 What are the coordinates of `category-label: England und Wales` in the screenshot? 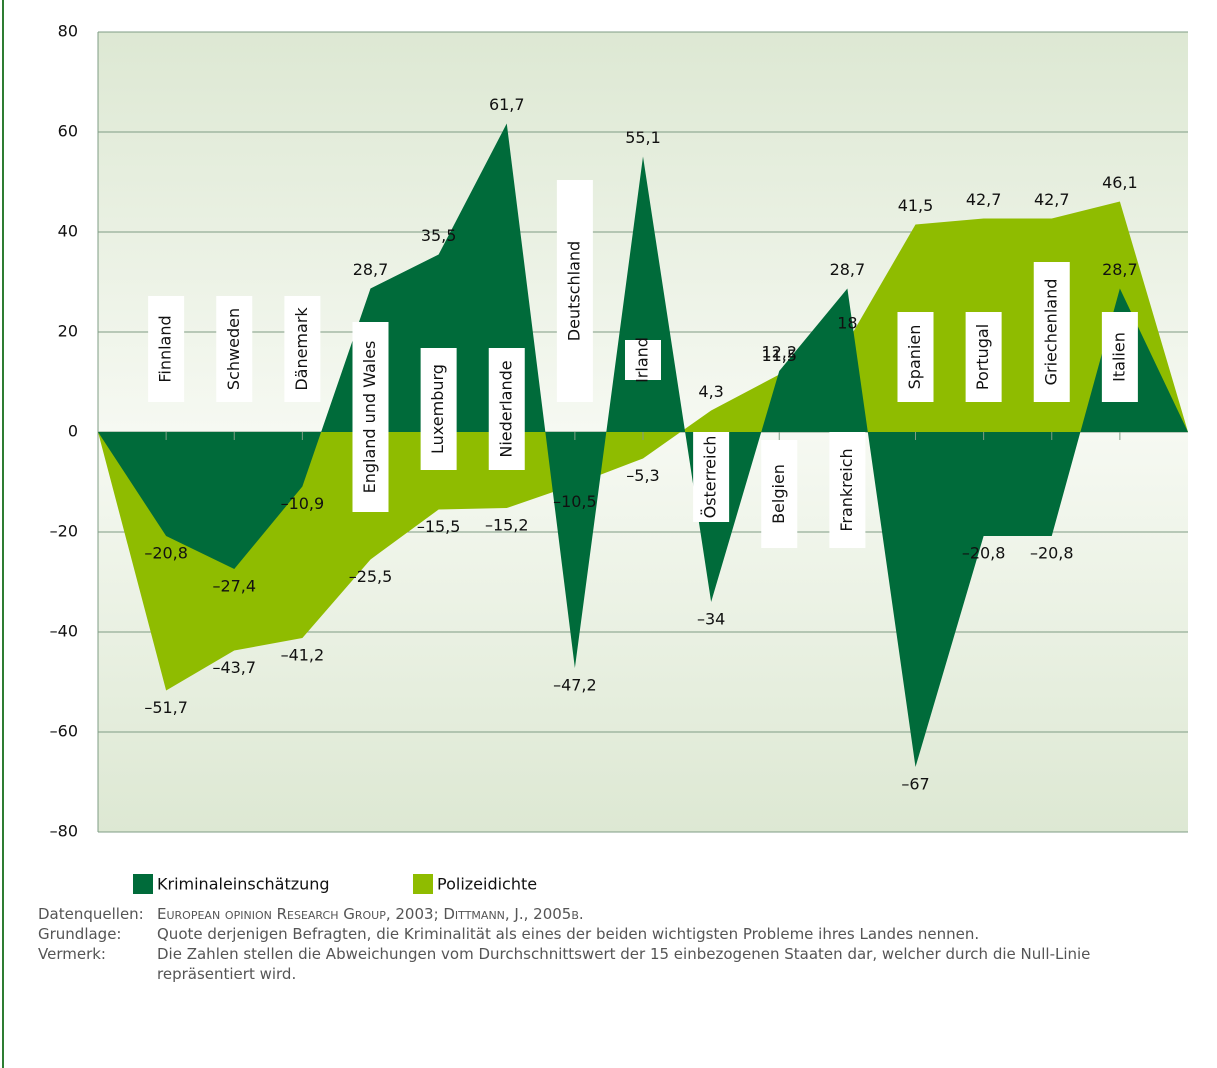 It's located at (369, 417).